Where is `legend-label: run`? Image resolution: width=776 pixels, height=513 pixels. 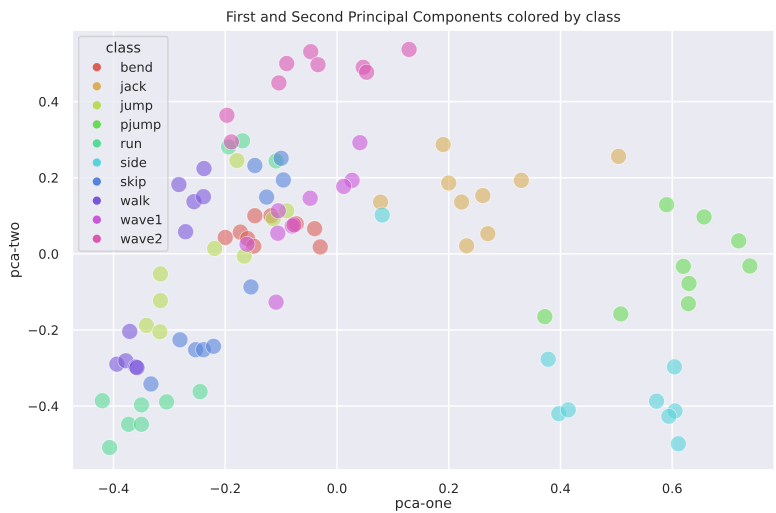 legend-label: run is located at coordinates (131, 144).